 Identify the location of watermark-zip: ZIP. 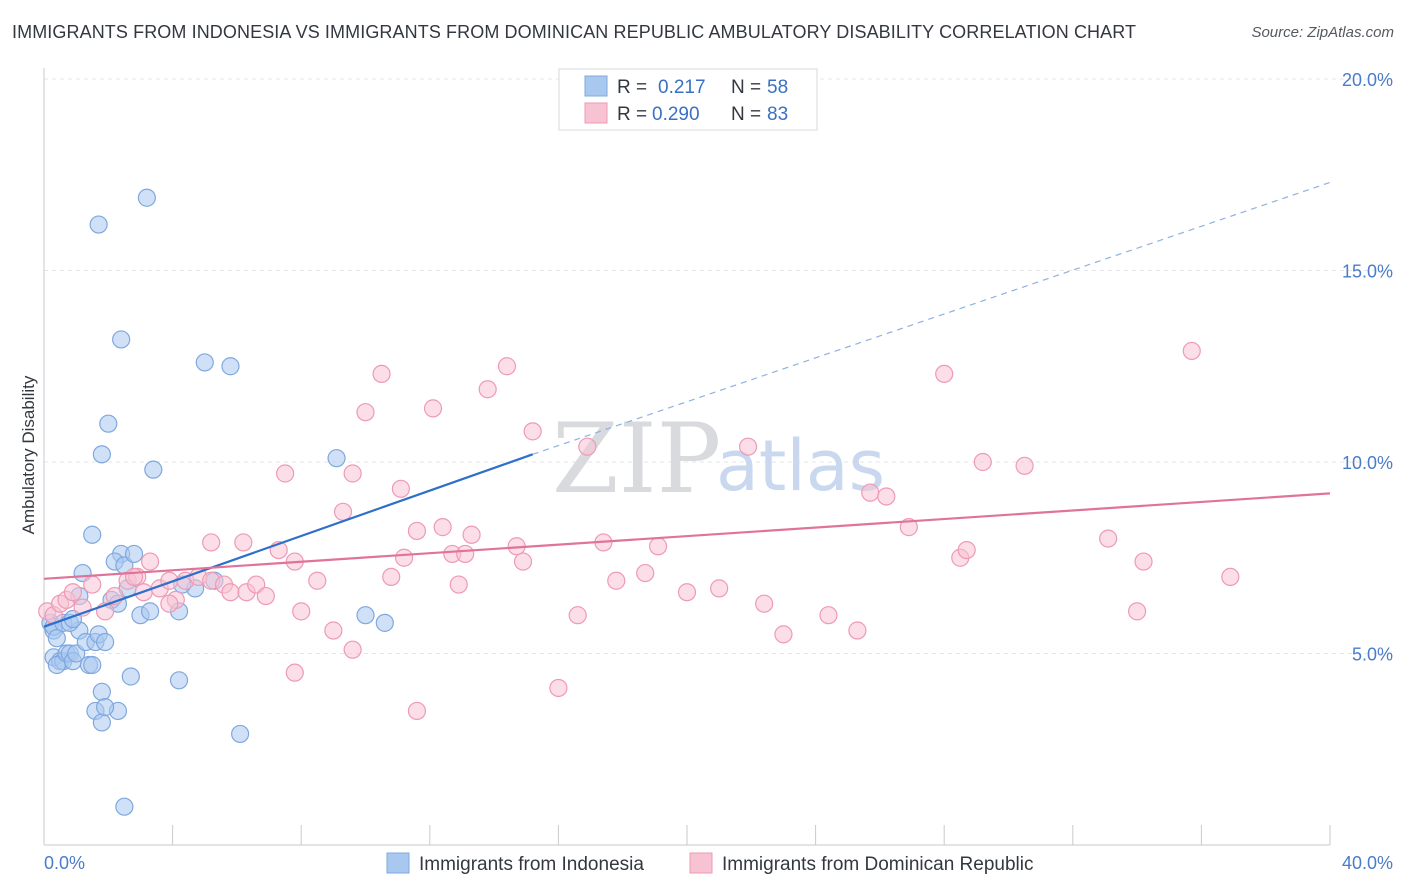
(636, 459).